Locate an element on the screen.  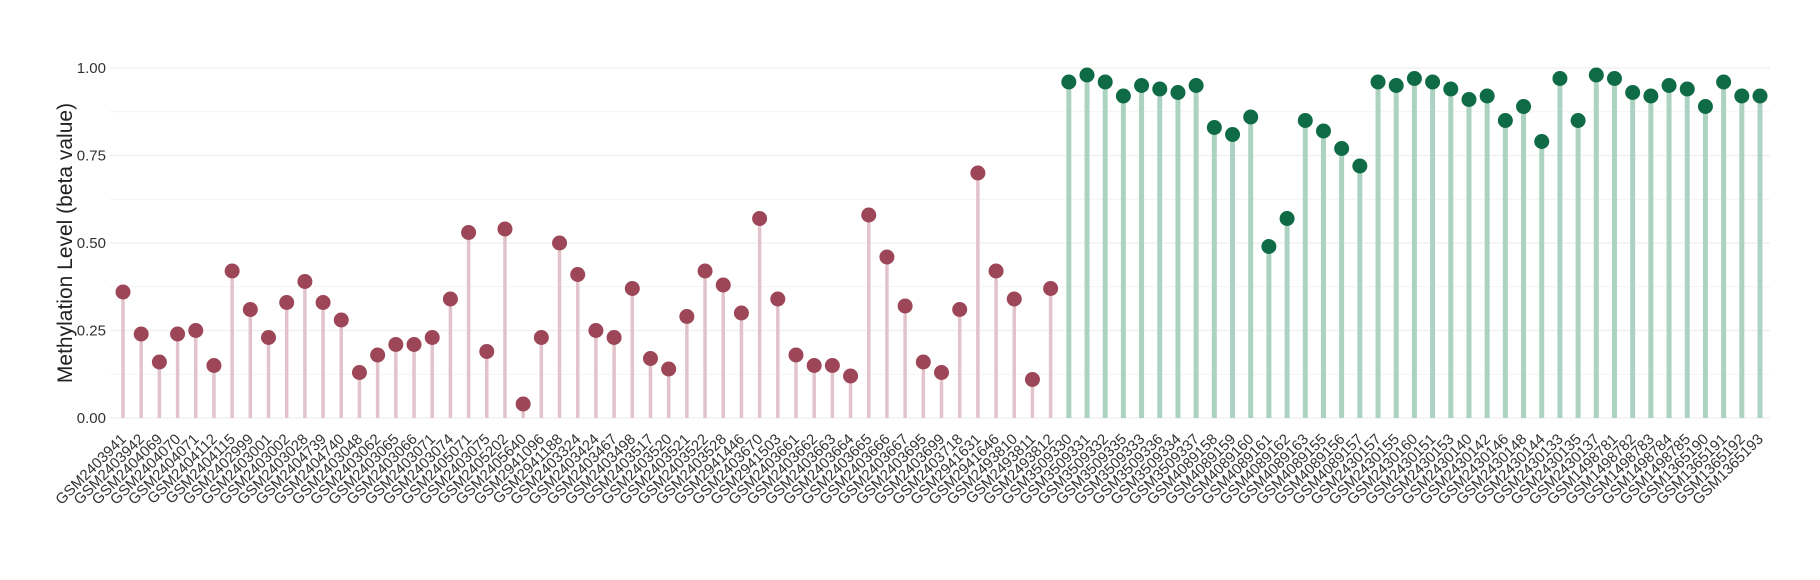
y-tick-labels: 0.00 0.25 0.50 0.75 1.00 is located at coordinates (91, 243).